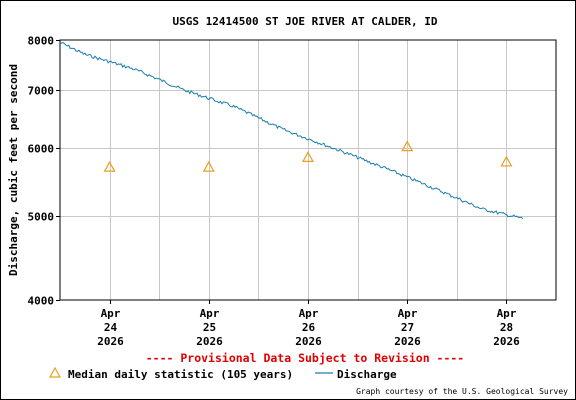 This screenshot has width=576, height=400. What do you see at coordinates (209, 327) in the screenshot?
I see `x-tick-label-day: 25` at bounding box center [209, 327].